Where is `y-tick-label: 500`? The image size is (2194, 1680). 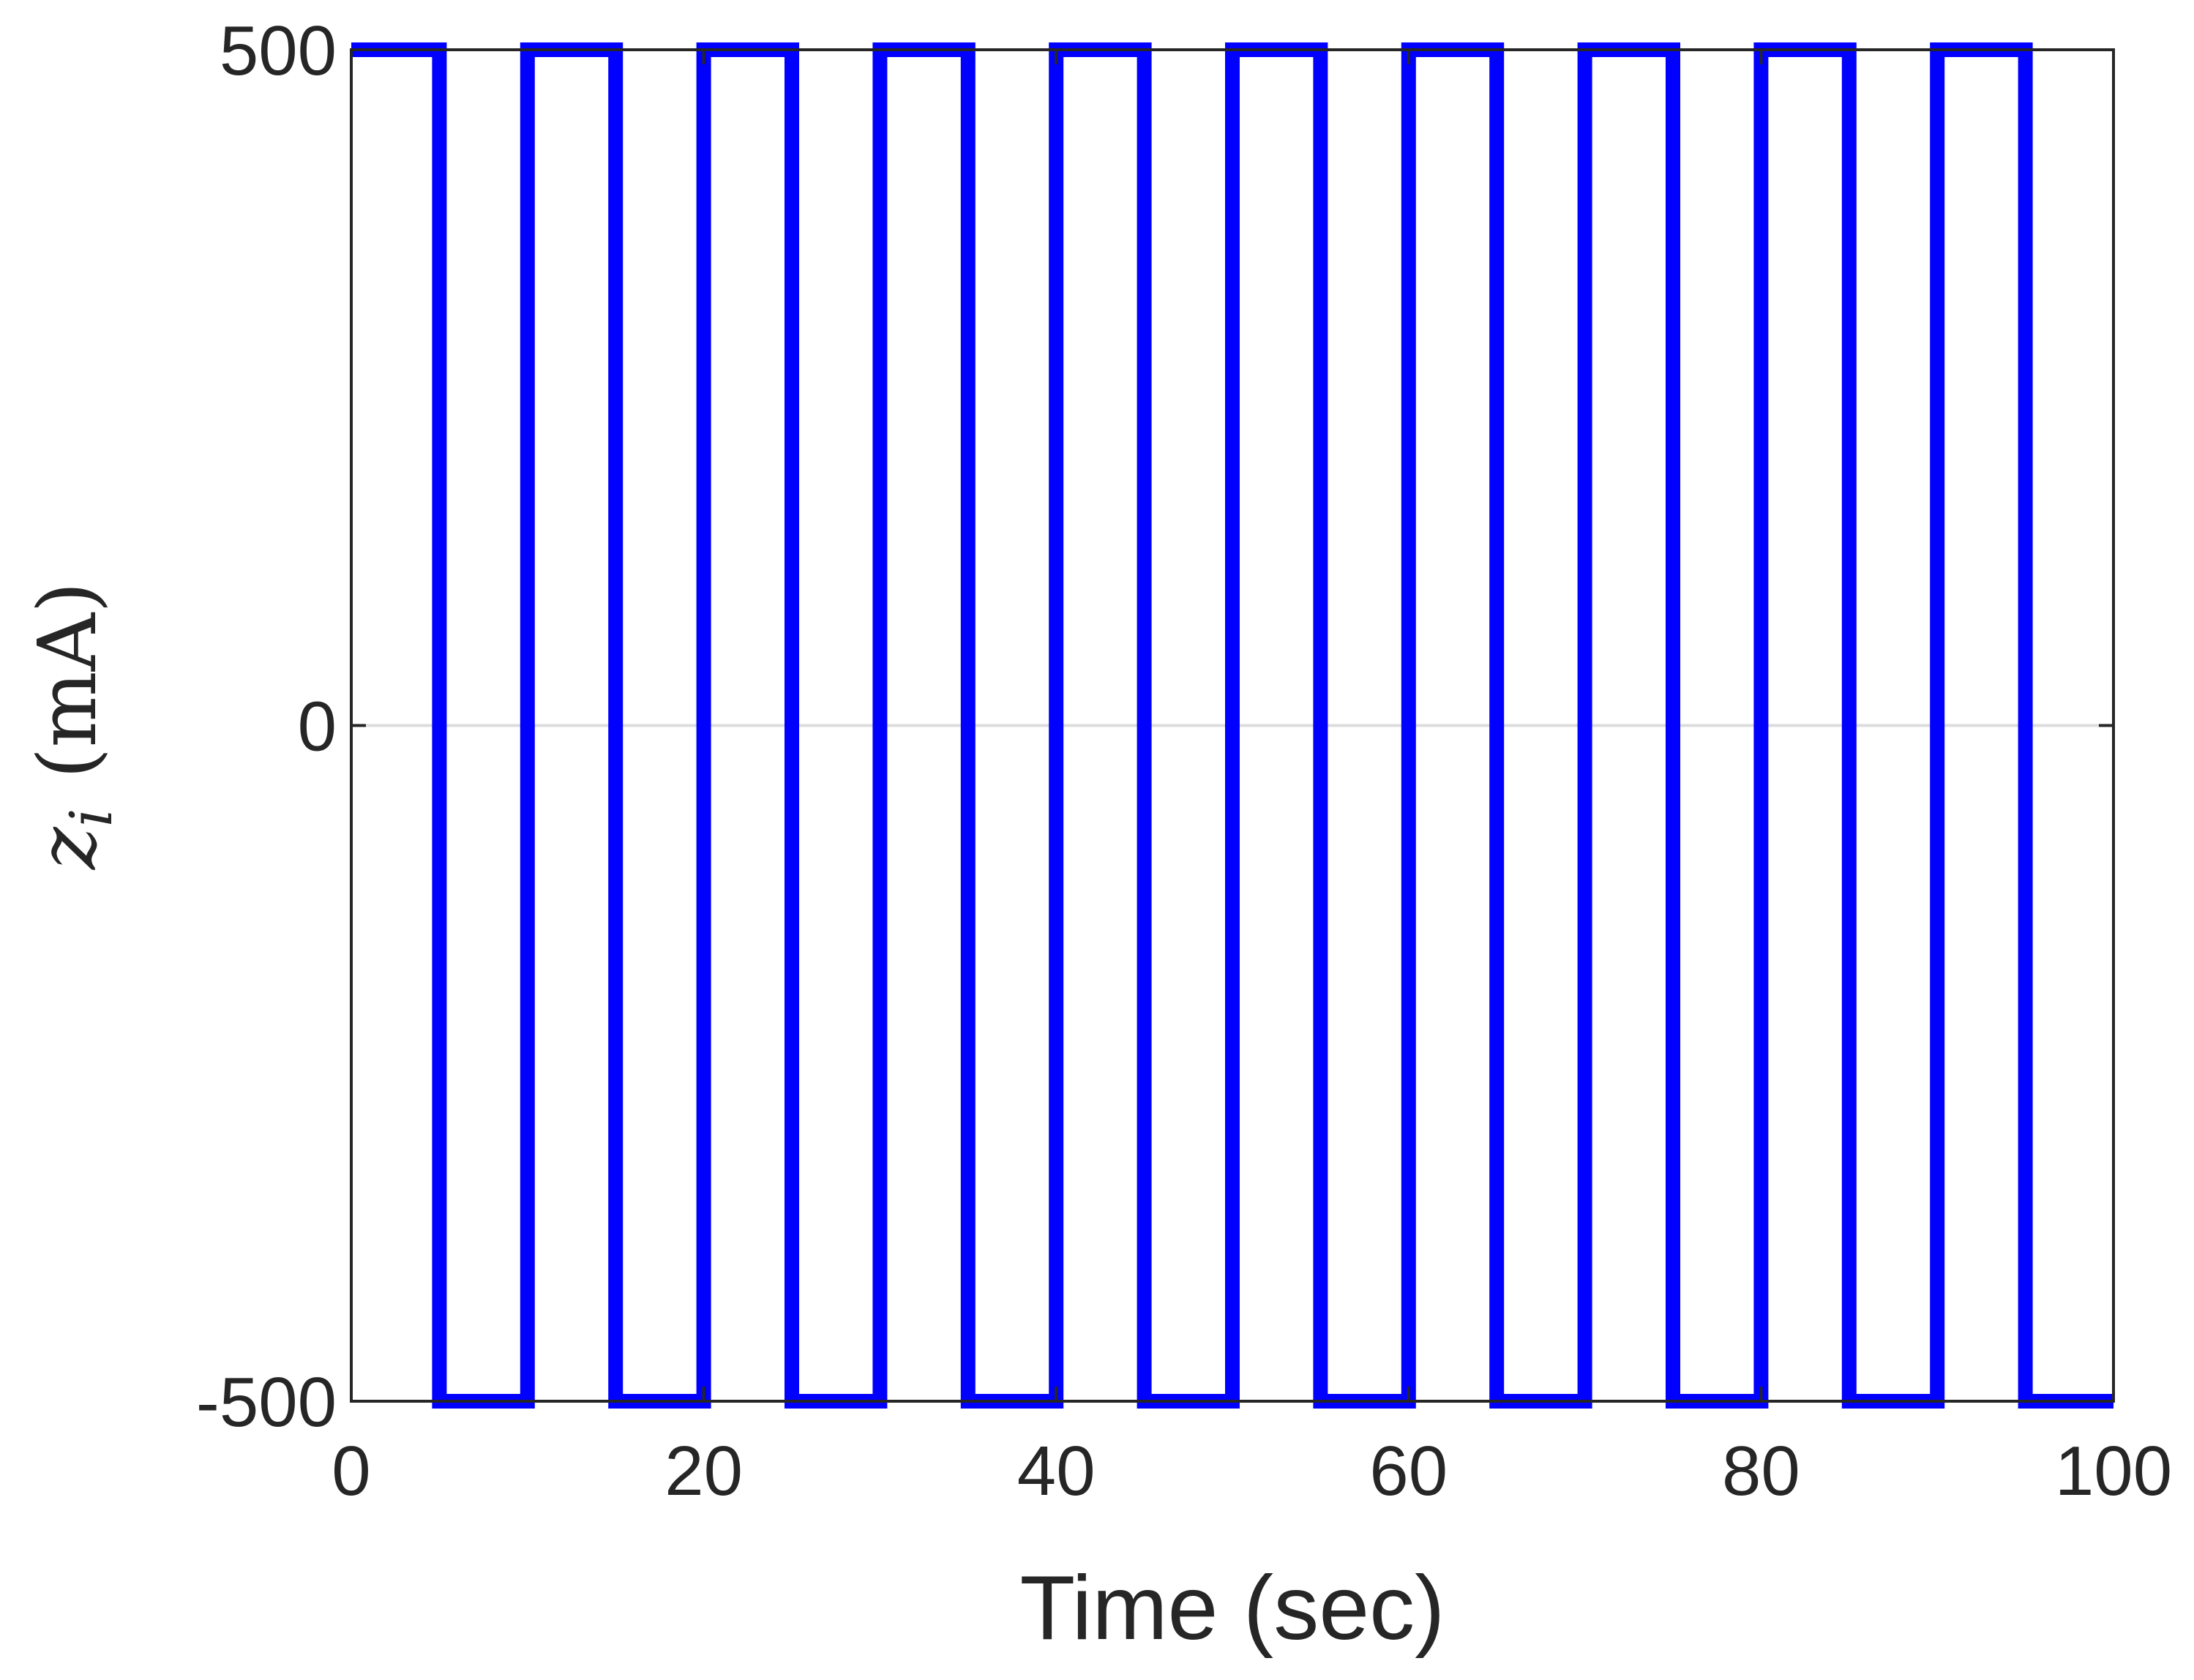
y-tick-label: 500 is located at coordinates (278, 51).